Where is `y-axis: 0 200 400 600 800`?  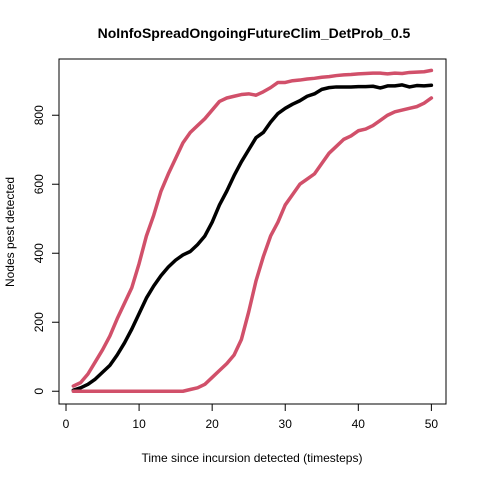
y-axis: 0 200 400 600 800 is located at coordinates (46, 250).